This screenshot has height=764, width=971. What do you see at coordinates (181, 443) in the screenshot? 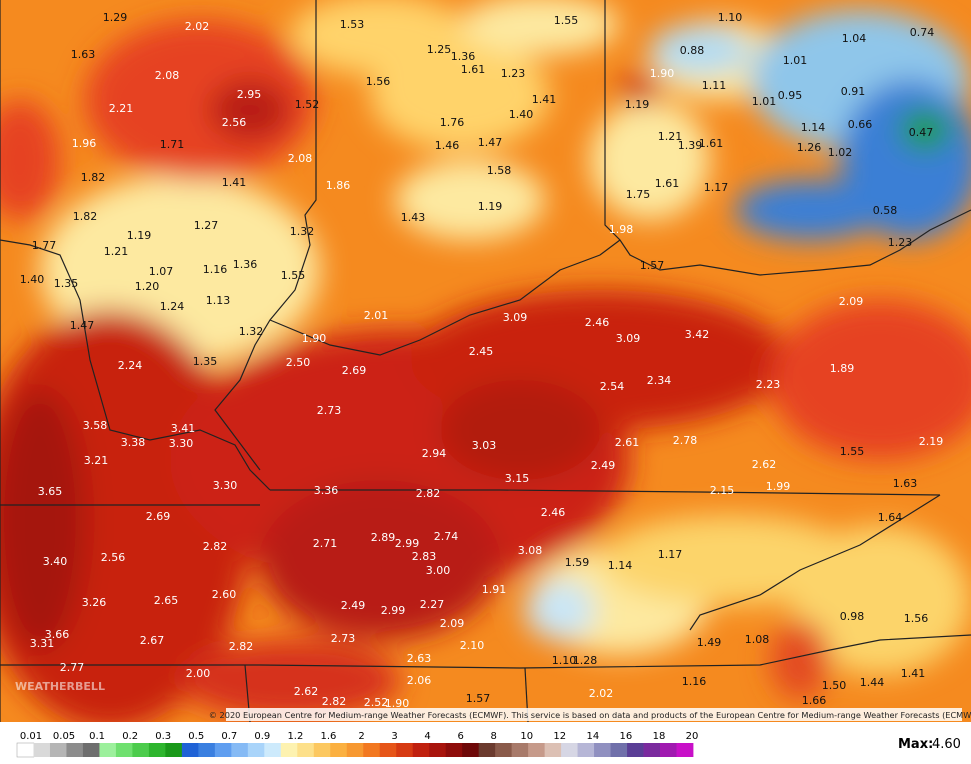
I see `amount-label: 3.30` at bounding box center [181, 443].